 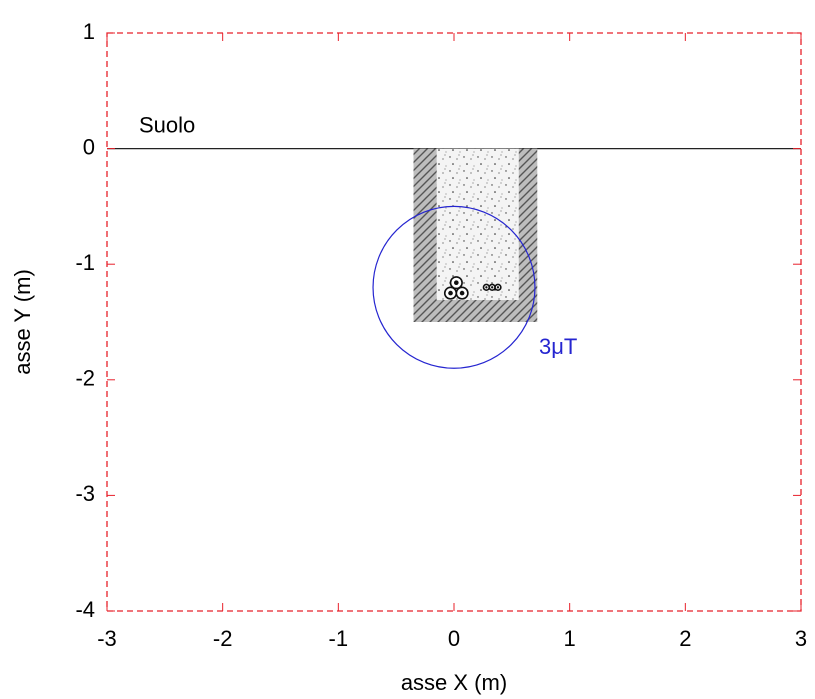 What do you see at coordinates (85, 378) in the screenshot?
I see `y-tick-label: -2` at bounding box center [85, 378].